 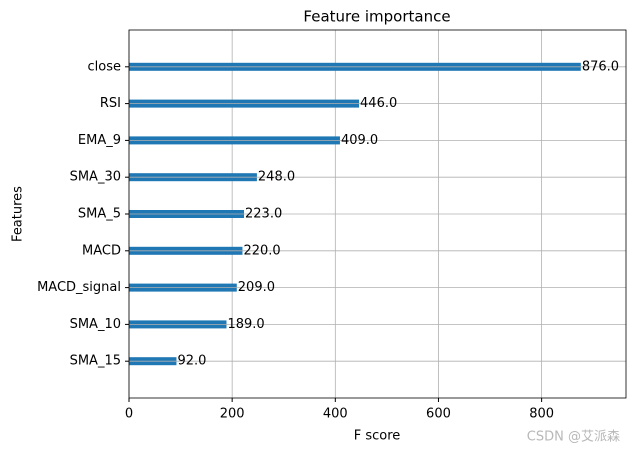 I want to click on value-label: 209.0, so click(x=256, y=287).